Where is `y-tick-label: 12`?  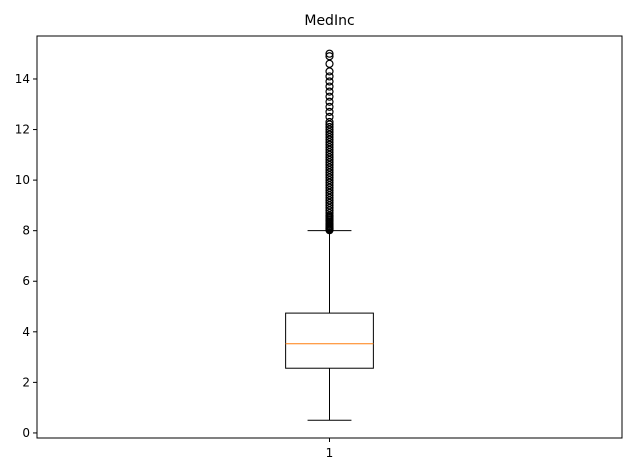 y-tick-label: 12 is located at coordinates (22, 130).